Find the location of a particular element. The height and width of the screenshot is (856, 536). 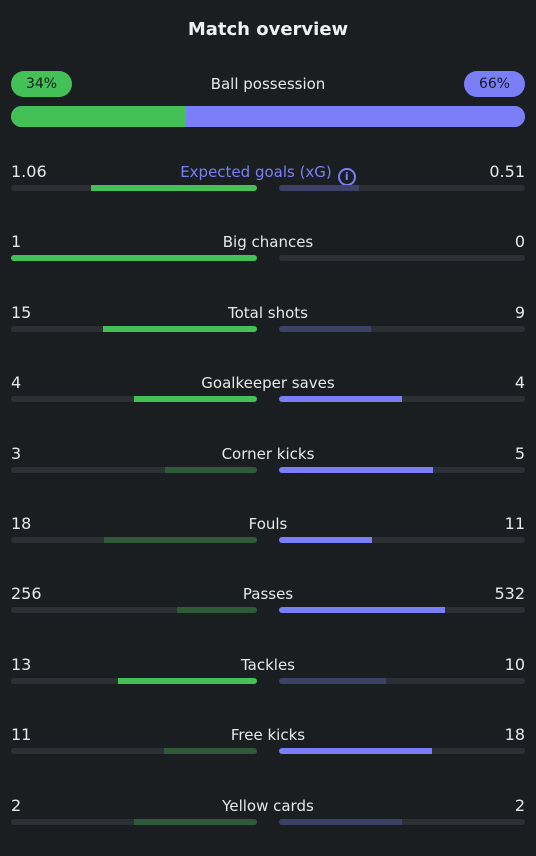

away-stat-value: 5 is located at coordinates (519, 453).